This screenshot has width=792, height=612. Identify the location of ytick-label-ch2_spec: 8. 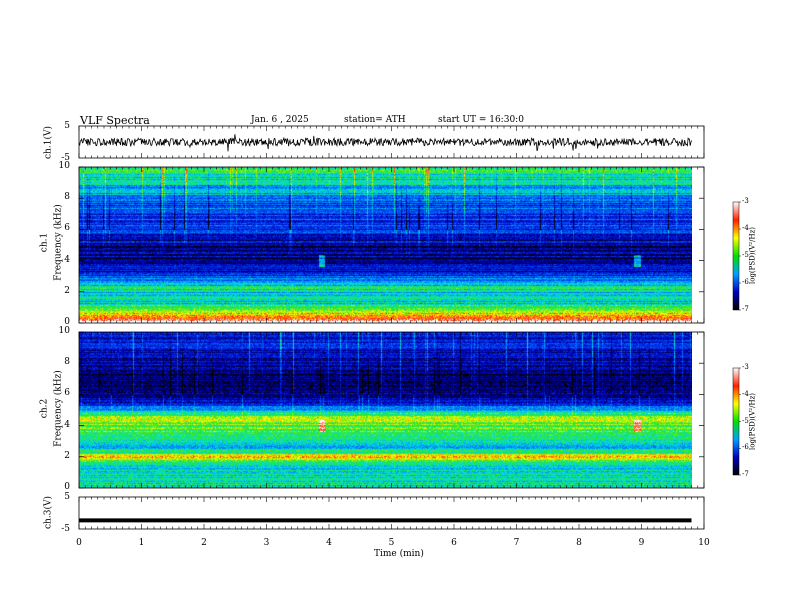
(67, 362).